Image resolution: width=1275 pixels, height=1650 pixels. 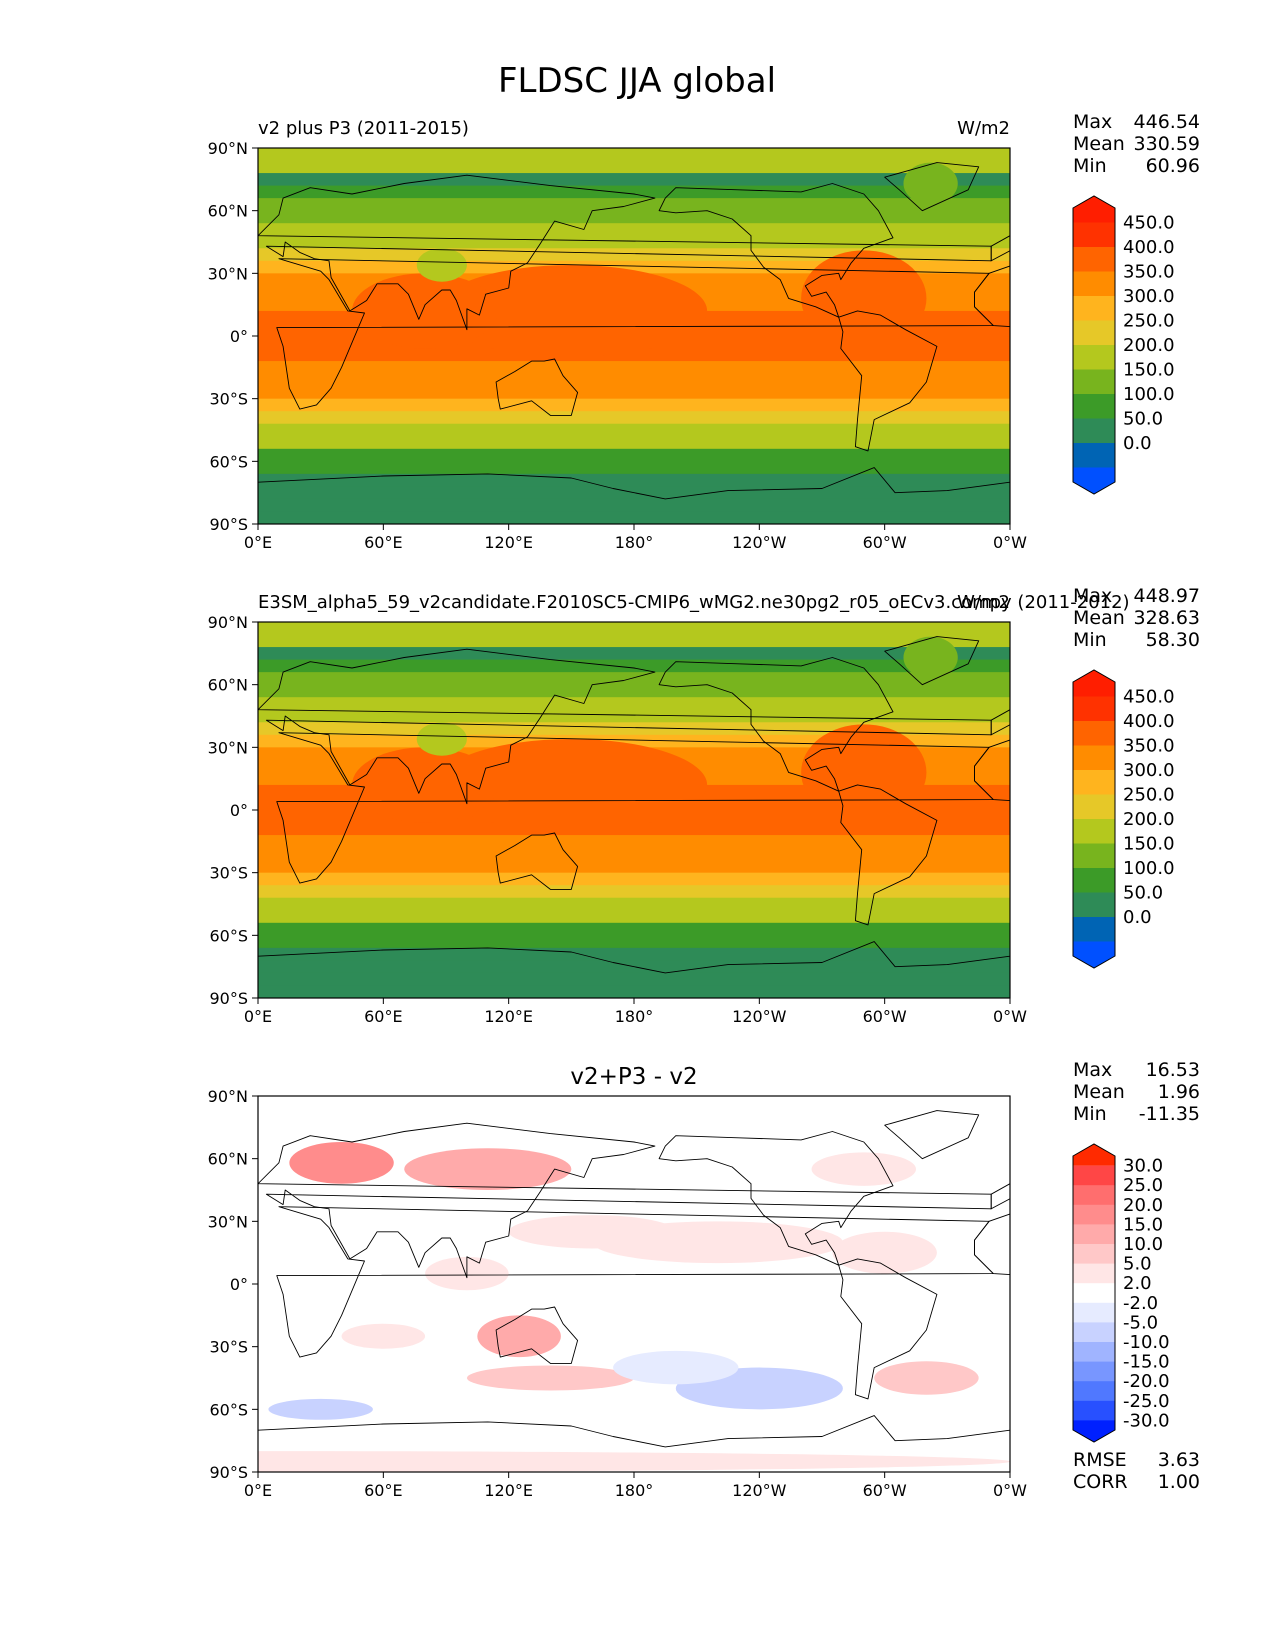 What do you see at coordinates (1143, 1185) in the screenshot?
I see `colorbar-label: 25.0` at bounding box center [1143, 1185].